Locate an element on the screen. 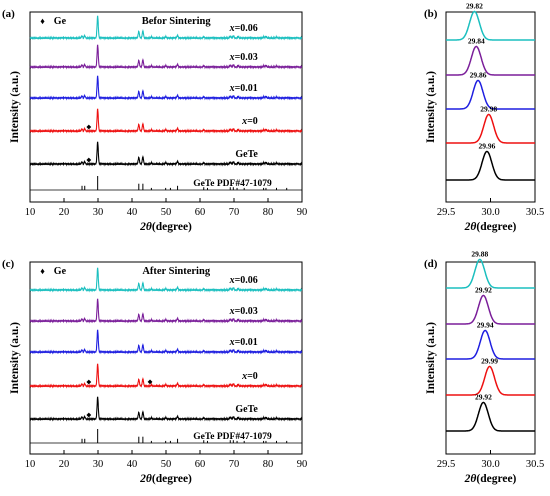 The width and height of the screenshot is (550, 496). x-tick-label: 80 is located at coordinates (268, 212).